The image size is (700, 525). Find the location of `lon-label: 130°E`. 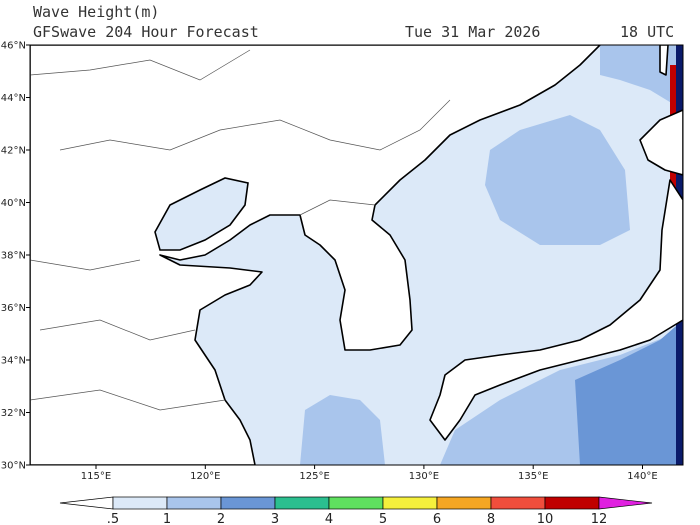

lon-label: 130°E is located at coordinates (424, 476).